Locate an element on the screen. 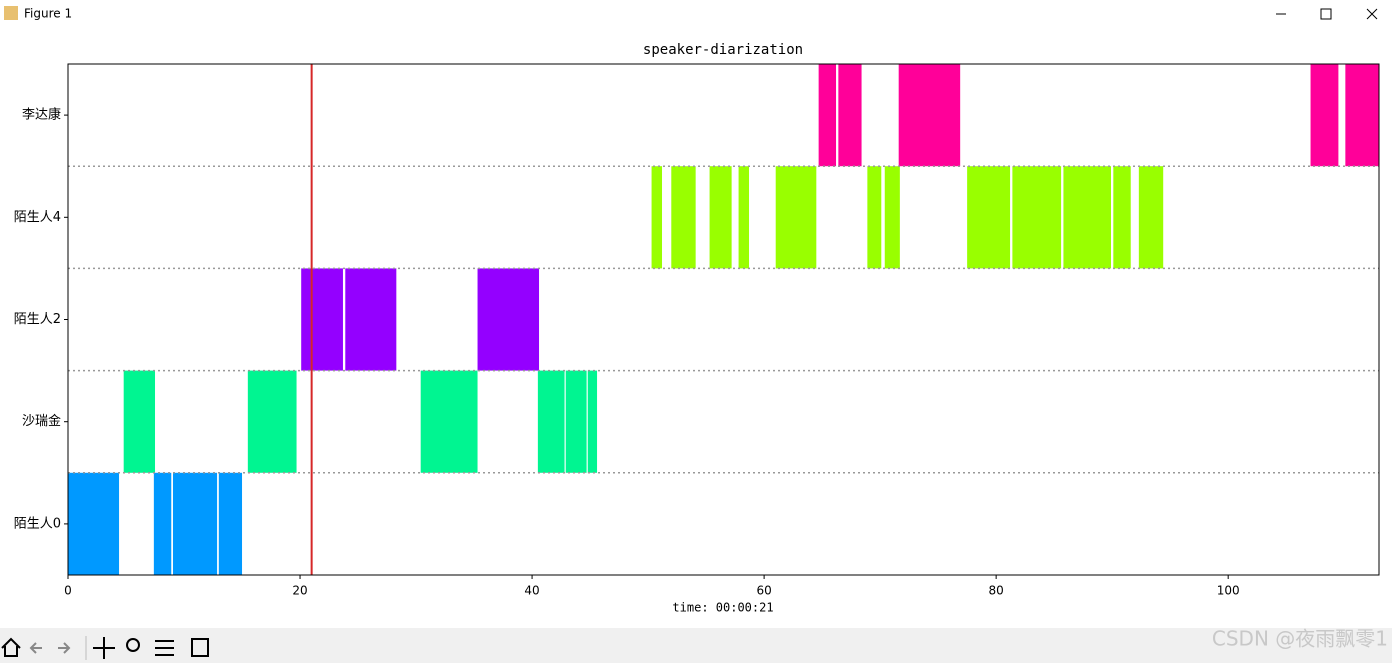 The height and width of the screenshot is (667, 1392). configure-button is located at coordinates (164, 648).